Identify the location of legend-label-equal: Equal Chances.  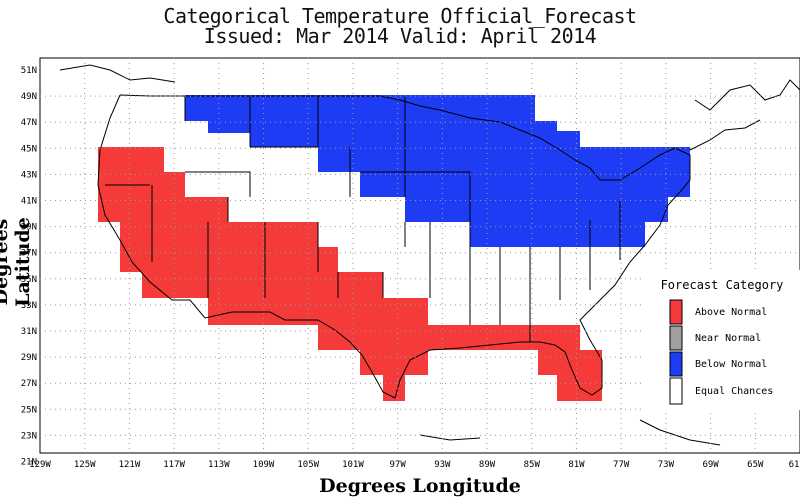
(734, 391).